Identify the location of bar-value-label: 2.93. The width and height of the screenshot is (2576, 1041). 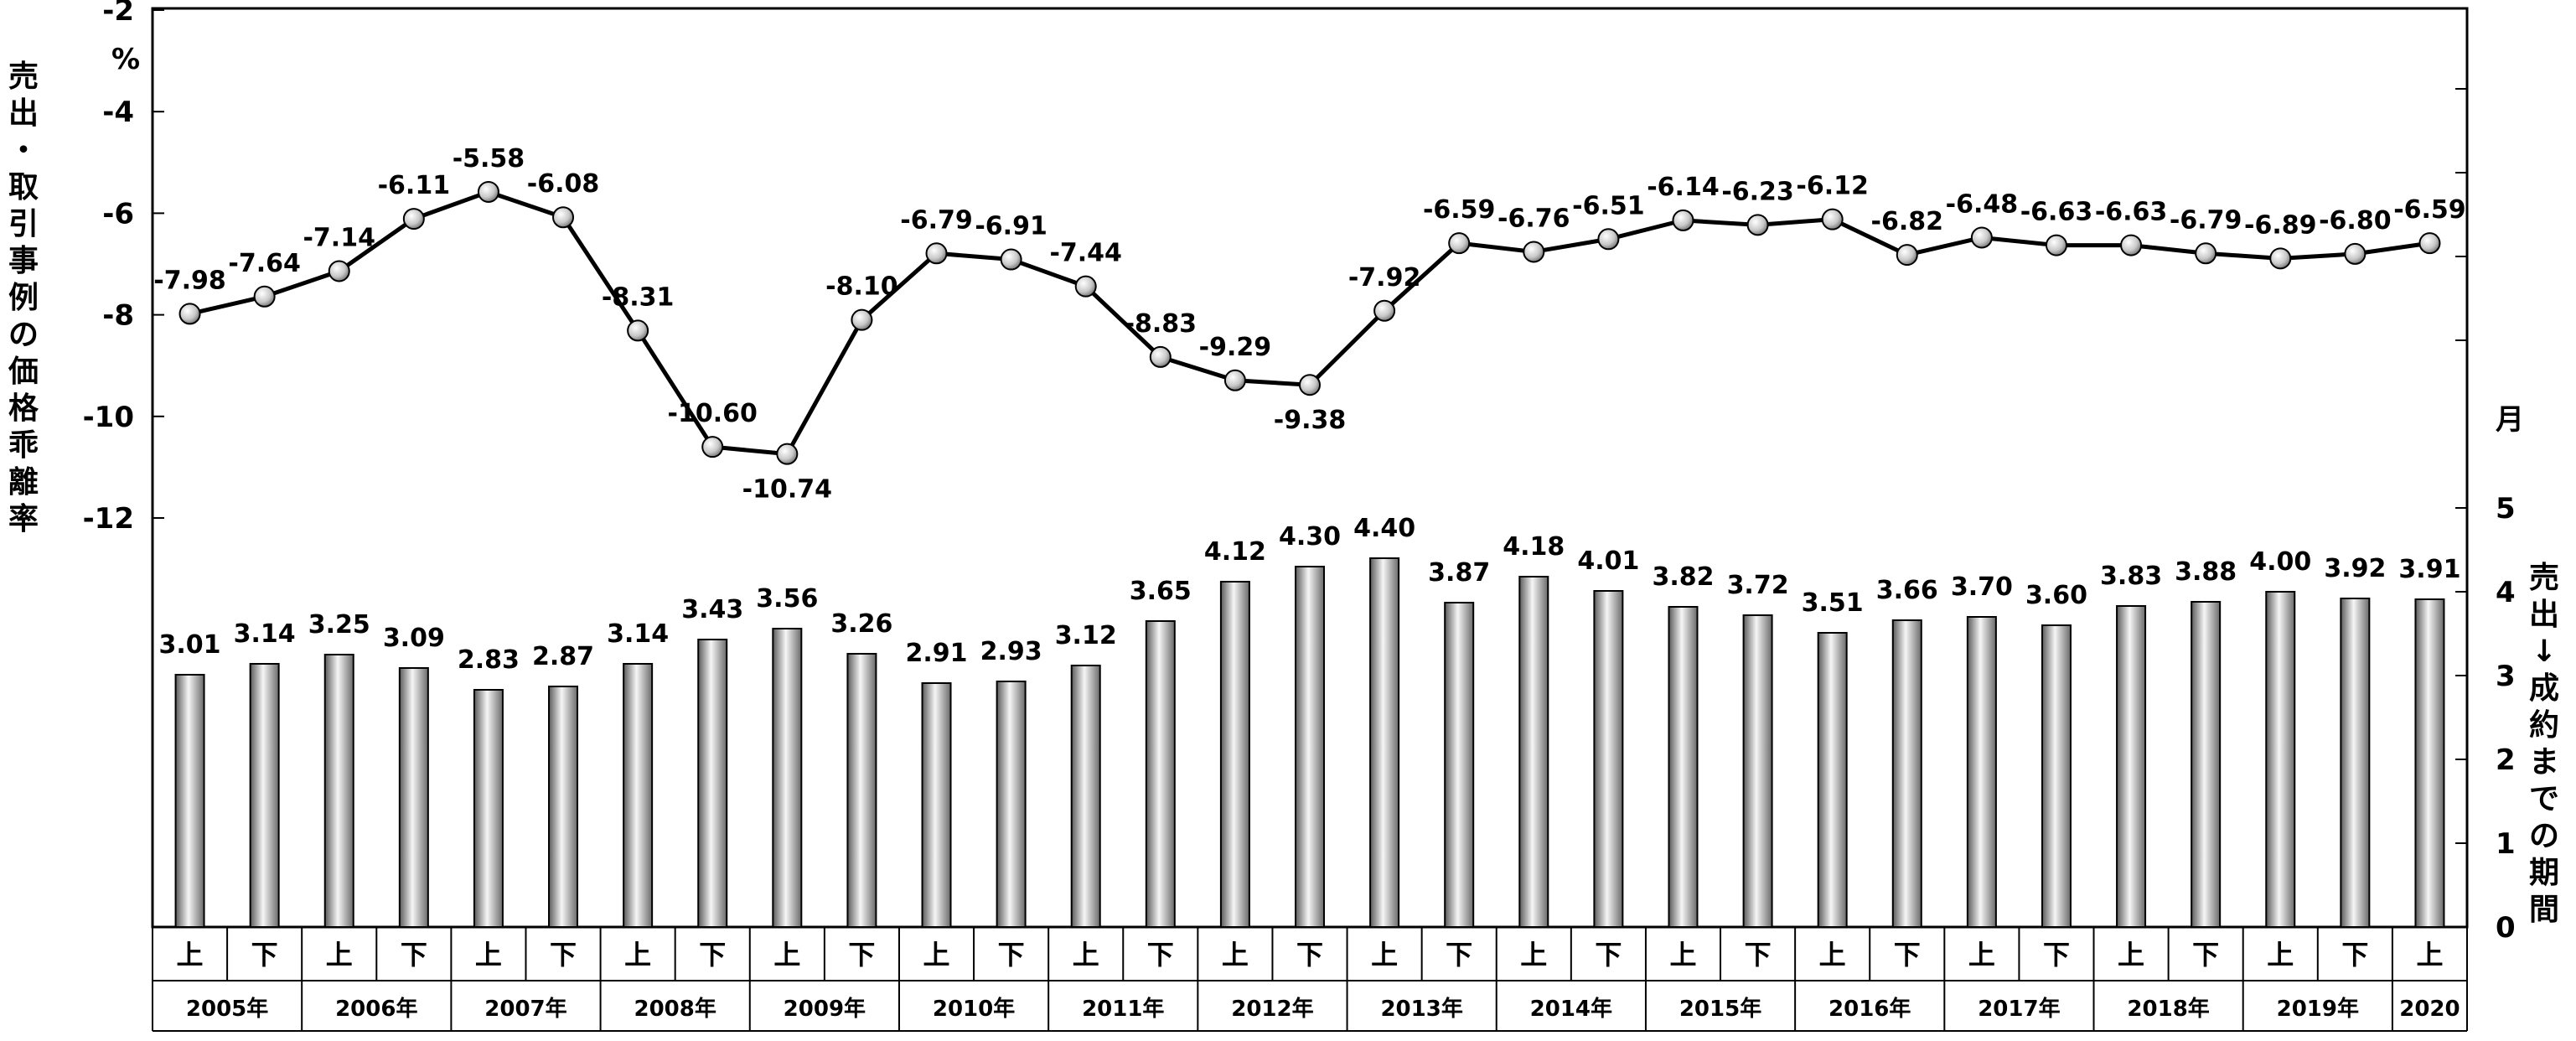
(1011, 651).